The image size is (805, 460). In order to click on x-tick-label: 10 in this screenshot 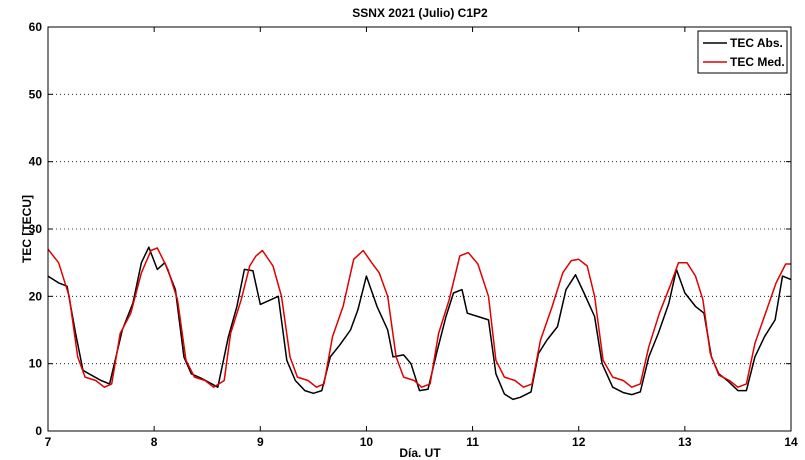, I will do `click(367, 442)`.